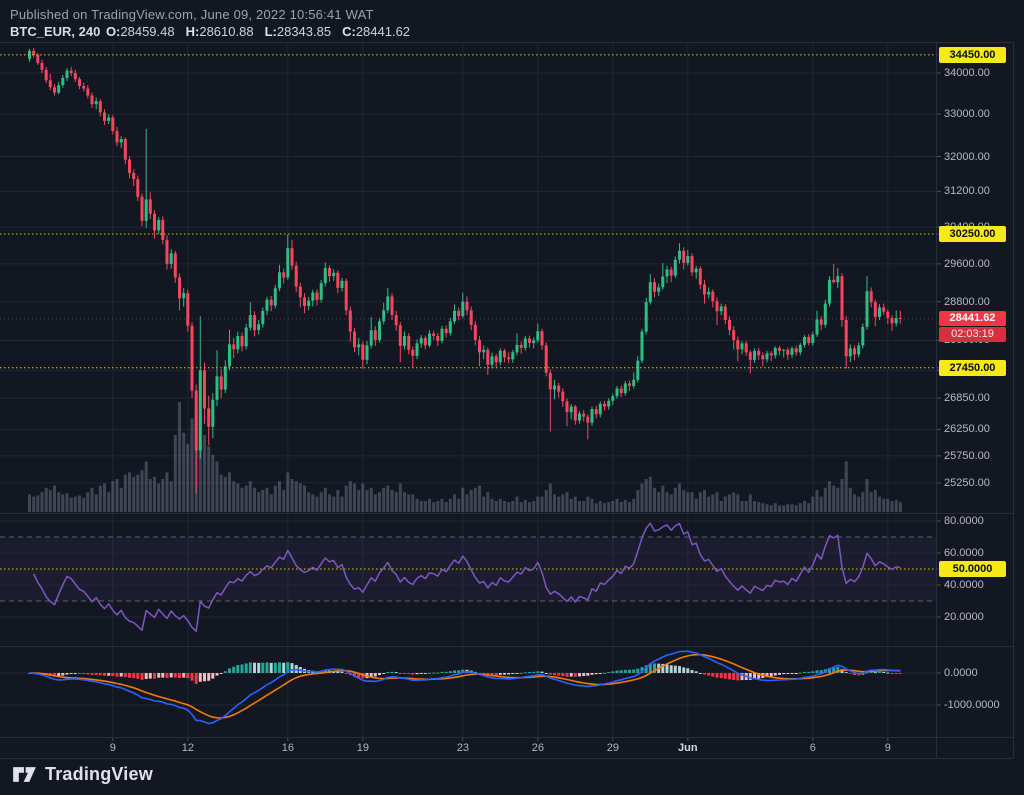 This screenshot has height=795, width=1024. I want to click on macd-tick-label: 0.0000, so click(961, 673).